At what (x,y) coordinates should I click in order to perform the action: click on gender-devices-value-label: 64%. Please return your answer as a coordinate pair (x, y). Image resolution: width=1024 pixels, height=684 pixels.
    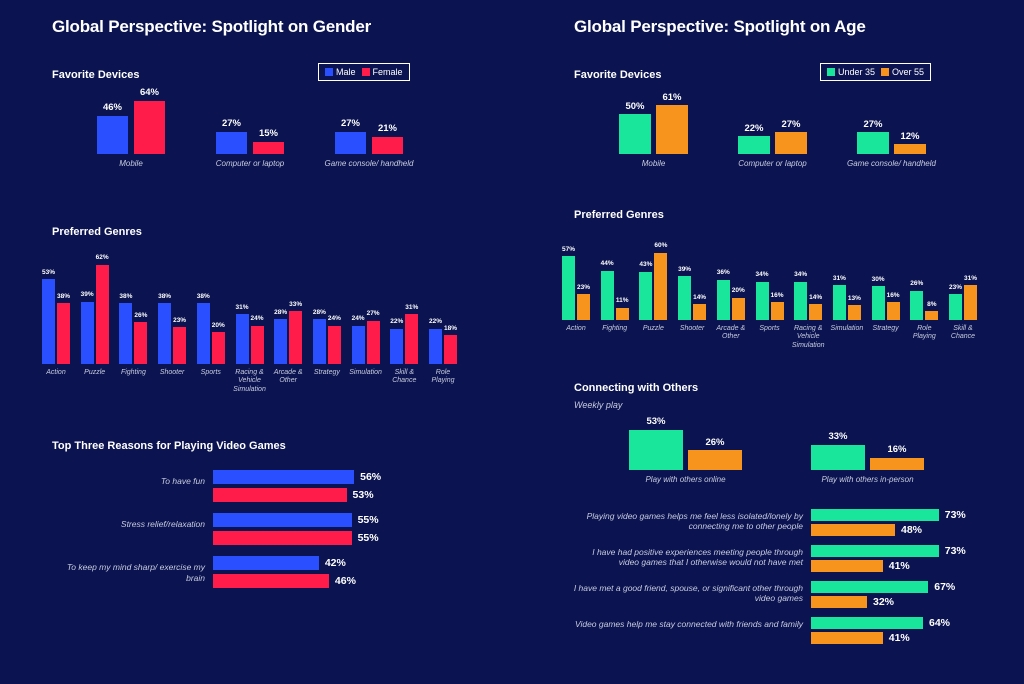
    Looking at the image, I should click on (149, 93).